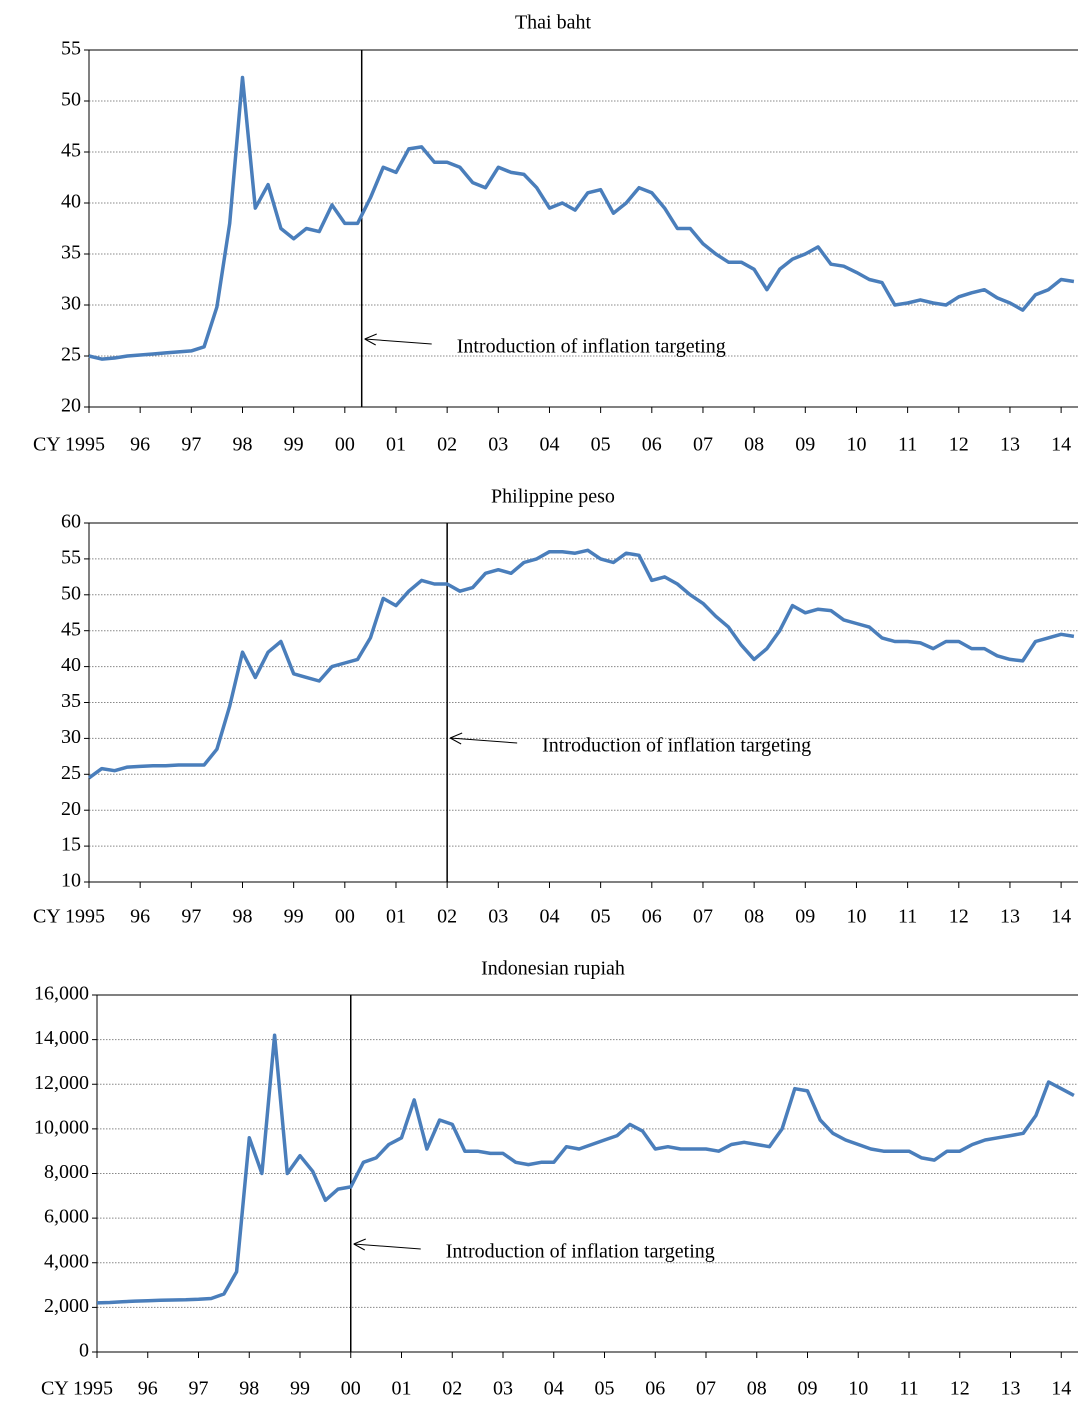 The width and height of the screenshot is (1078, 1402). Describe the element at coordinates (66, 1217) in the screenshot. I see `y-tick-label: 6,000` at that location.